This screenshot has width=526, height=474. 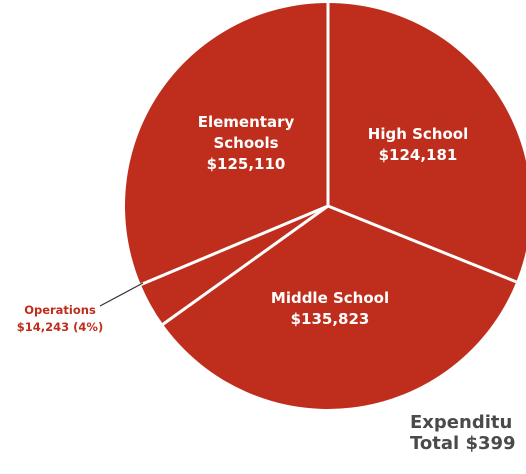 What do you see at coordinates (418, 155) in the screenshot?
I see `label-high-school-value: $124,181` at bounding box center [418, 155].